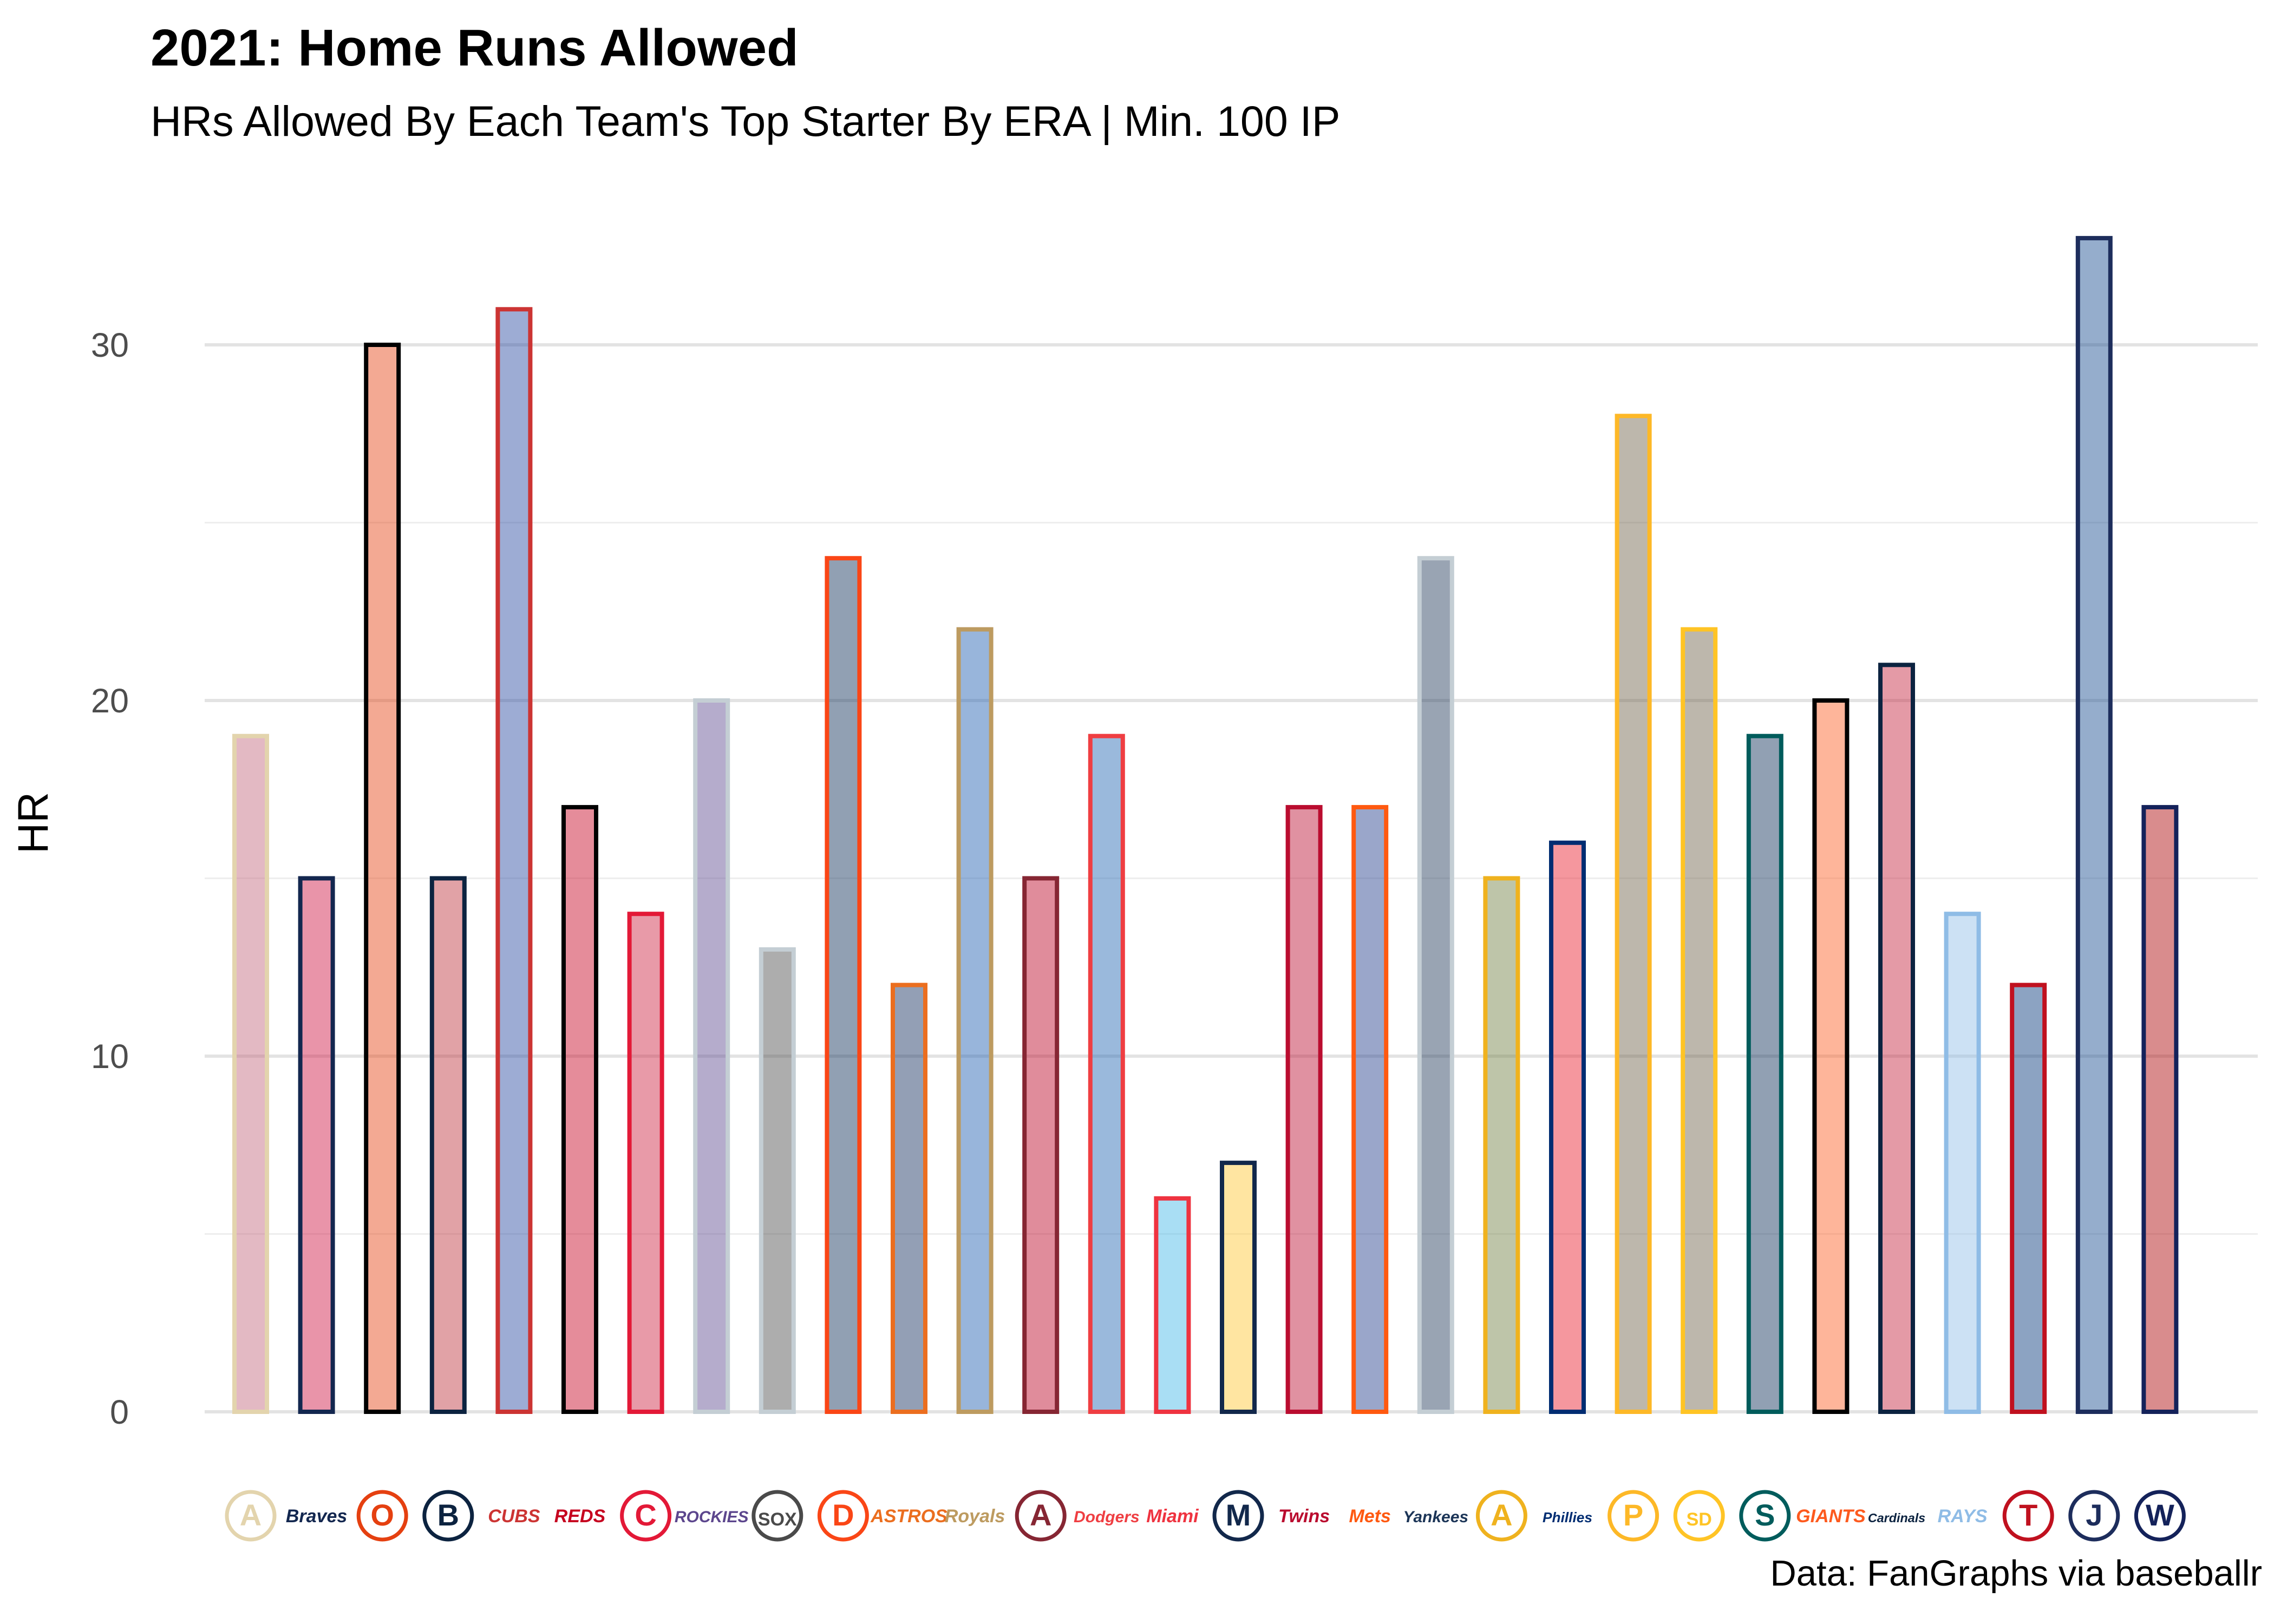 The image size is (2274, 1624). I want to click on y-tick-label: 30, so click(110, 345).